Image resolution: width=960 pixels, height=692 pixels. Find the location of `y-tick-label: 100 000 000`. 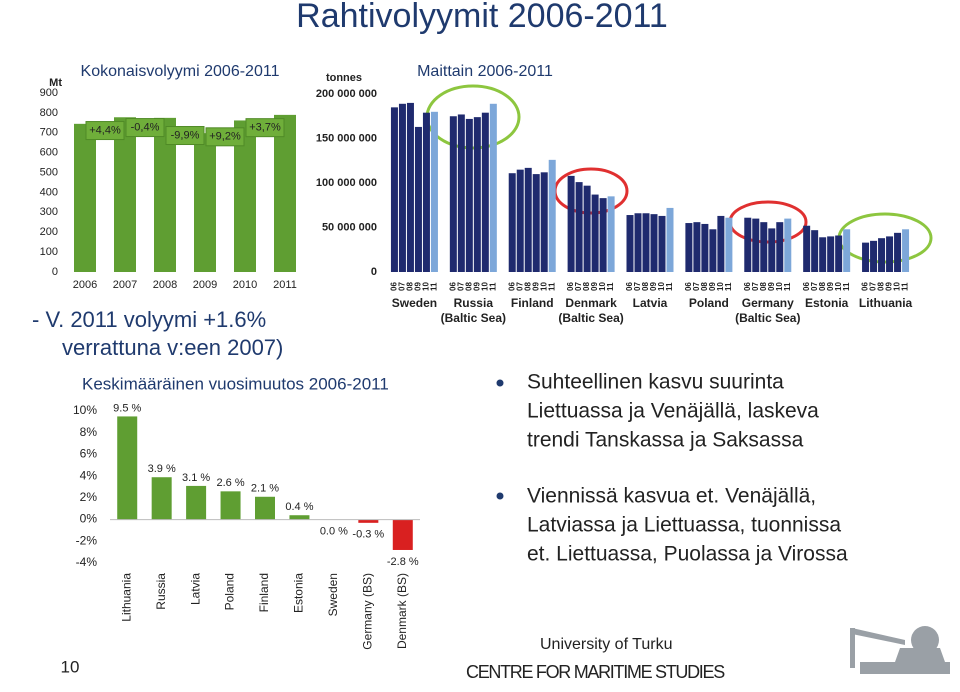

y-tick-label: 100 000 000 is located at coordinates (346, 183).